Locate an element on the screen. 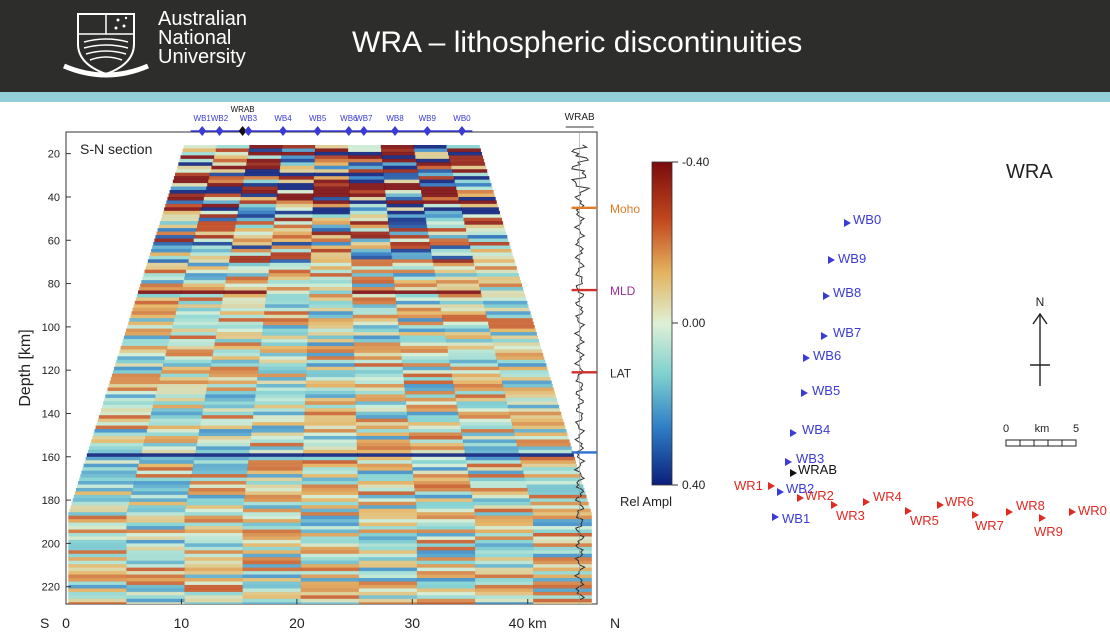  station-marker-wb6 is located at coordinates (348, 131).